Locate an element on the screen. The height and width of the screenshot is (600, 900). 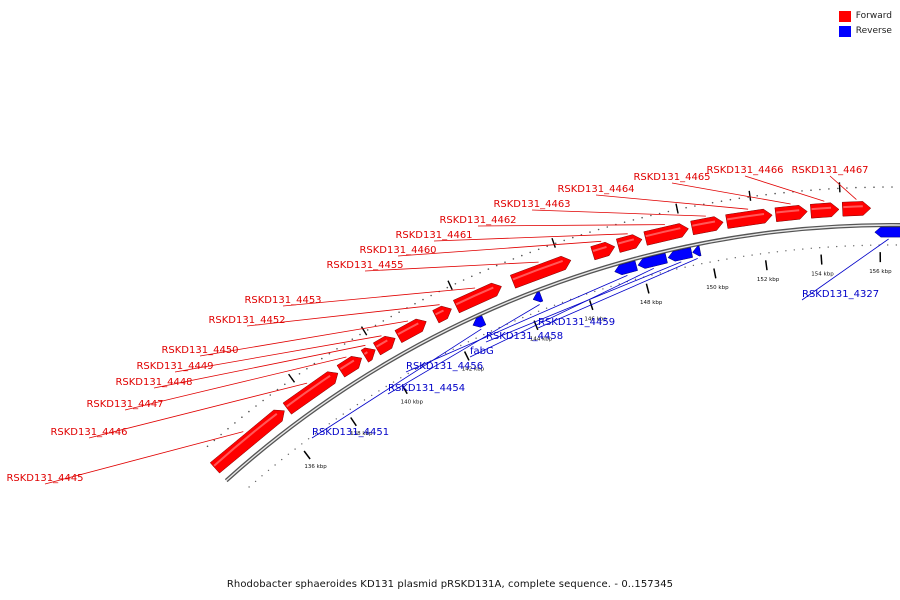
forward-gene-rskd131-4446-shine is located at coordinates (308, 391).